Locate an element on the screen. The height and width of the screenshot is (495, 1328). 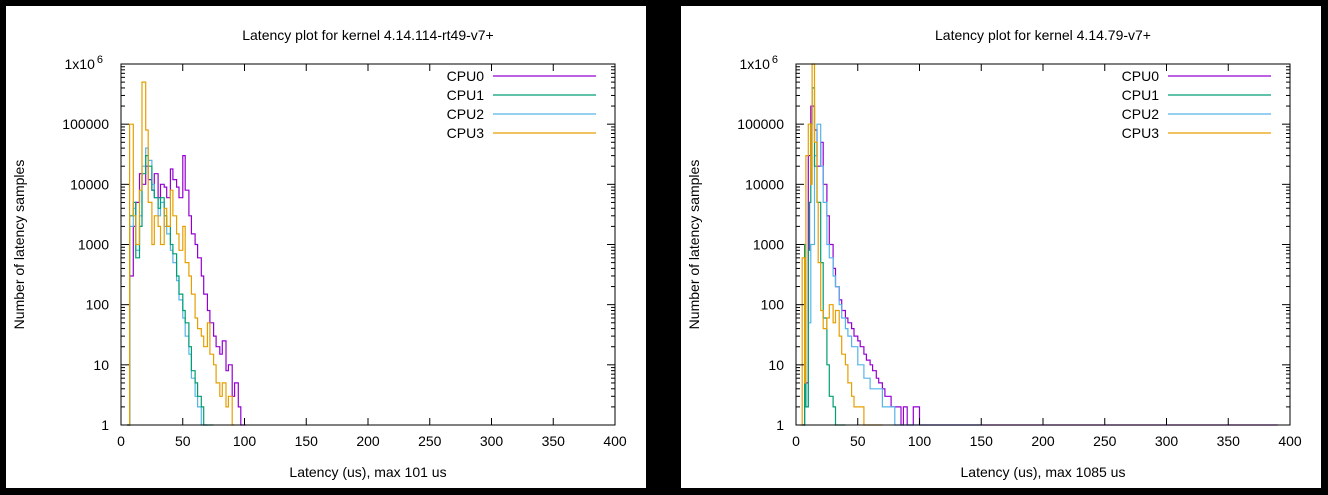
series-line-cpu2 is located at coordinates (892, 274).